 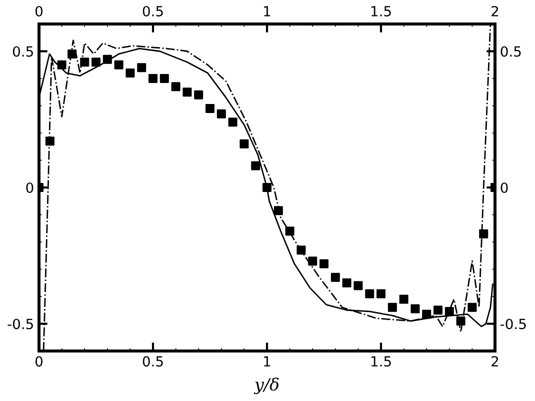 What do you see at coordinates (504, 187) in the screenshot?
I see `y2-tick-label: 0` at bounding box center [504, 187].